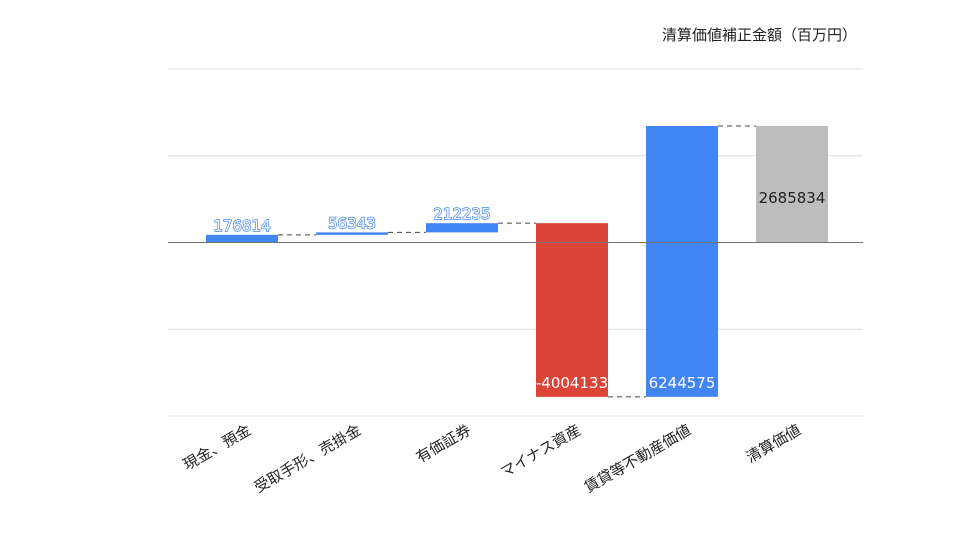 Image resolution: width=960 pixels, height=545 pixels. I want to click on x-tick-label: 受取手形、売掛金, so click(307, 459).